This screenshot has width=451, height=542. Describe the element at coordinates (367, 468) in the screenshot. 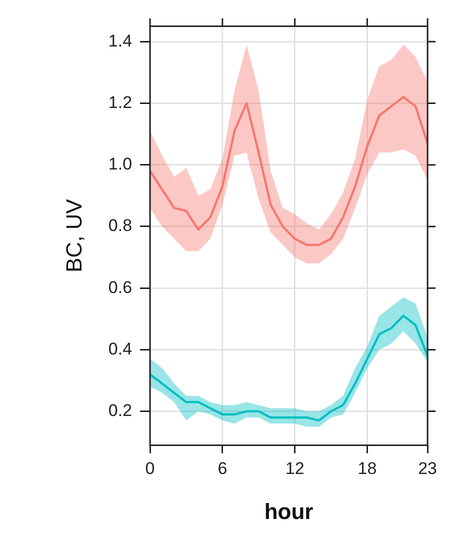

I see `x-tick-label: 18` at that location.